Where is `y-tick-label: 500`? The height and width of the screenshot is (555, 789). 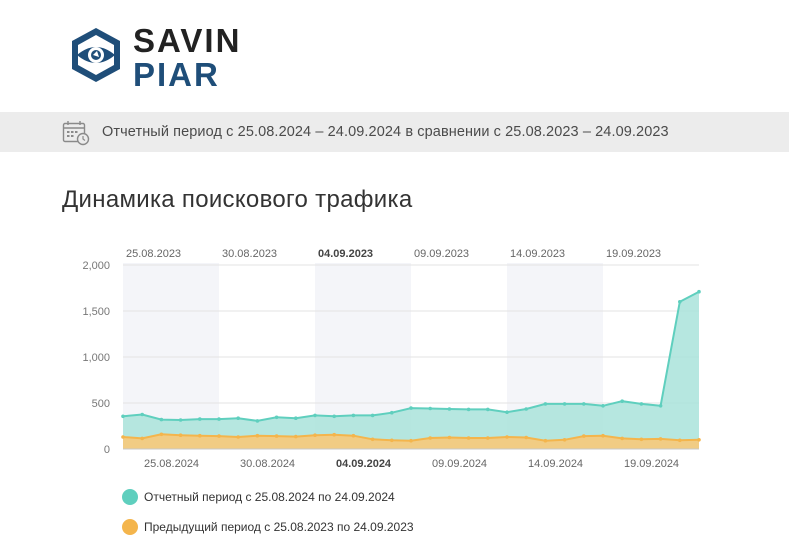 y-tick-label: 500 is located at coordinates (101, 404).